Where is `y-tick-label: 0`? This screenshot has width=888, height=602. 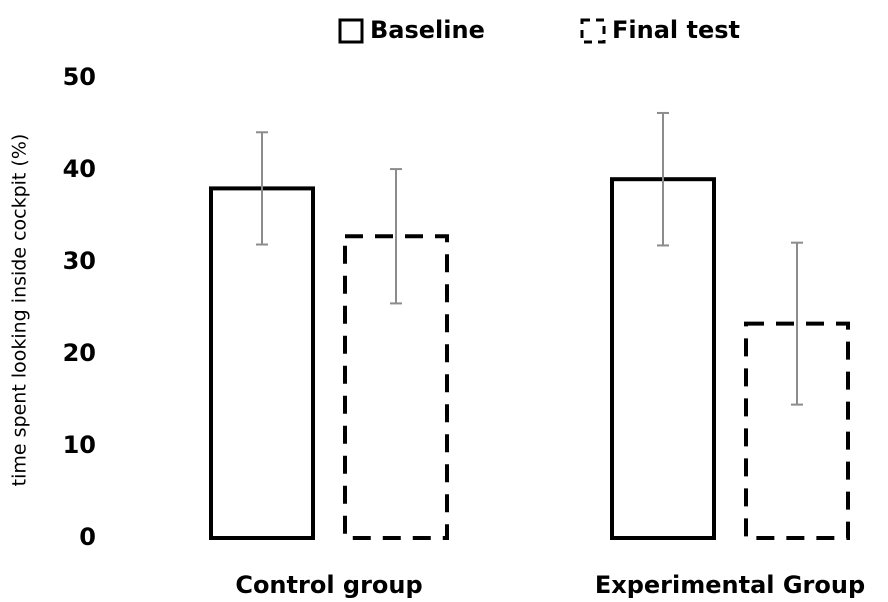
y-tick-label: 0 is located at coordinates (87, 537).